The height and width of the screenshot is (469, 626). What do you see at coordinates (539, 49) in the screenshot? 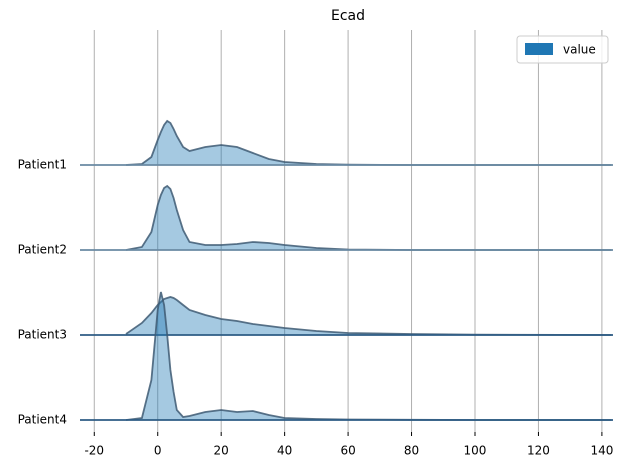
I see `legend-swatch` at bounding box center [539, 49].